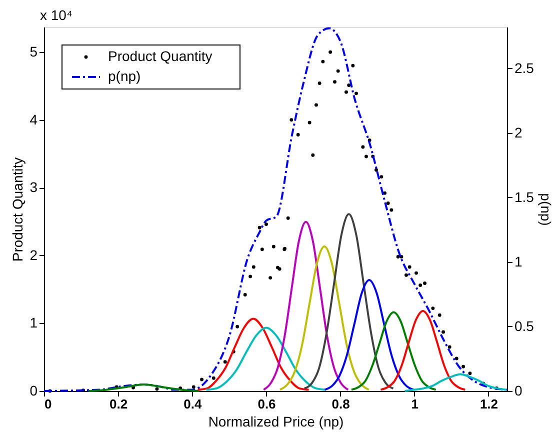  I want to click on y-tick-label: 2, so click(34, 254).